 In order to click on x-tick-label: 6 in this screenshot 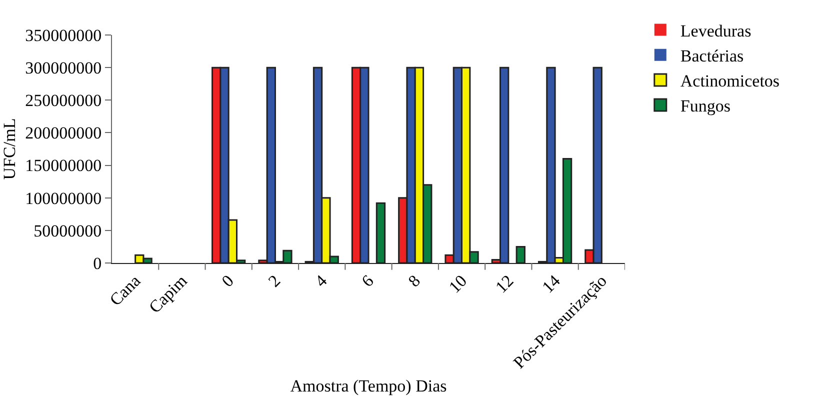, I will do `click(368, 281)`.